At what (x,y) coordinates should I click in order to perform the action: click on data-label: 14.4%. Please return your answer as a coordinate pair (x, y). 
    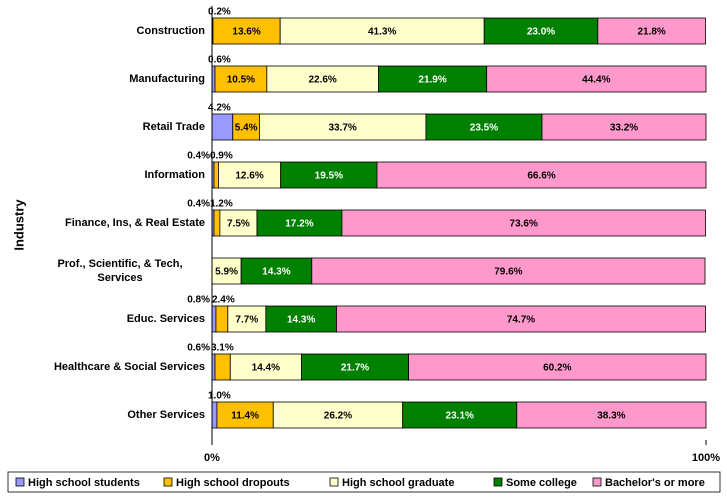
    Looking at the image, I should click on (266, 368).